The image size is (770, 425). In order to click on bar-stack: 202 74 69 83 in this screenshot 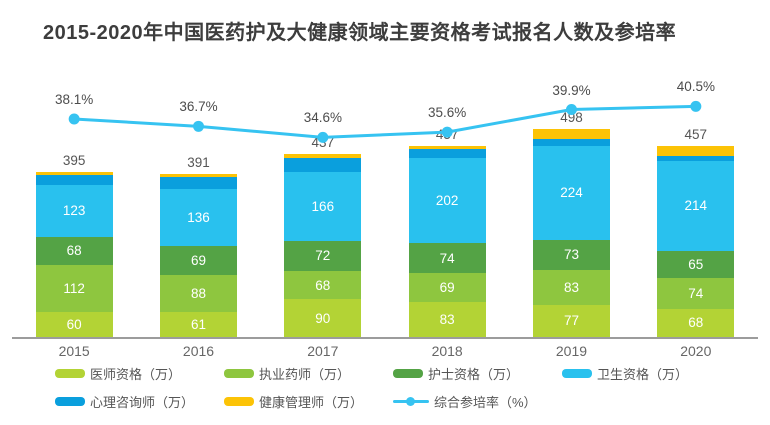, I will do `click(447, 241)`.